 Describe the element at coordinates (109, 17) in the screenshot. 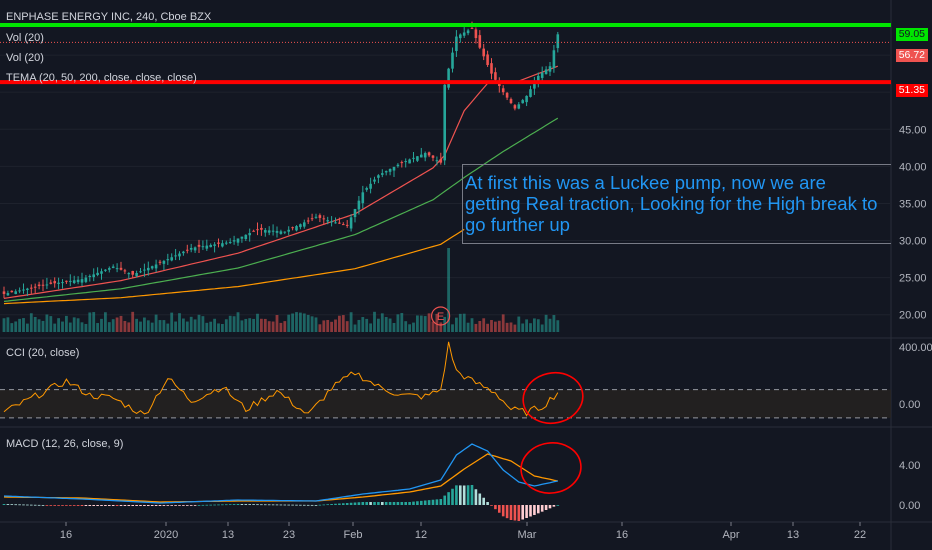

I see `symbol-title: ENPHASE ENERGY INC, 240, Cboe BZX` at that location.